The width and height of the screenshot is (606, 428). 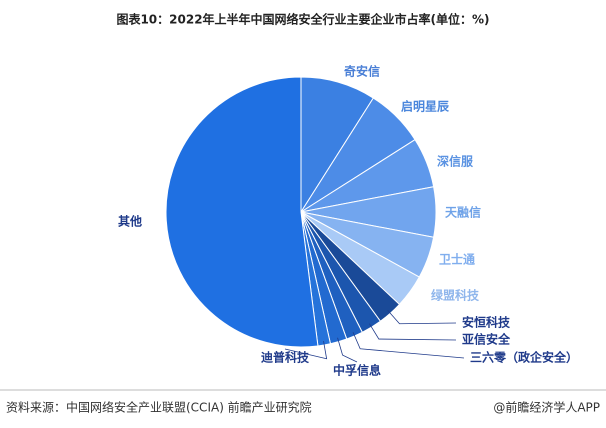 What do you see at coordinates (463, 212) in the screenshot?
I see `slice-label: 天融信` at bounding box center [463, 212].